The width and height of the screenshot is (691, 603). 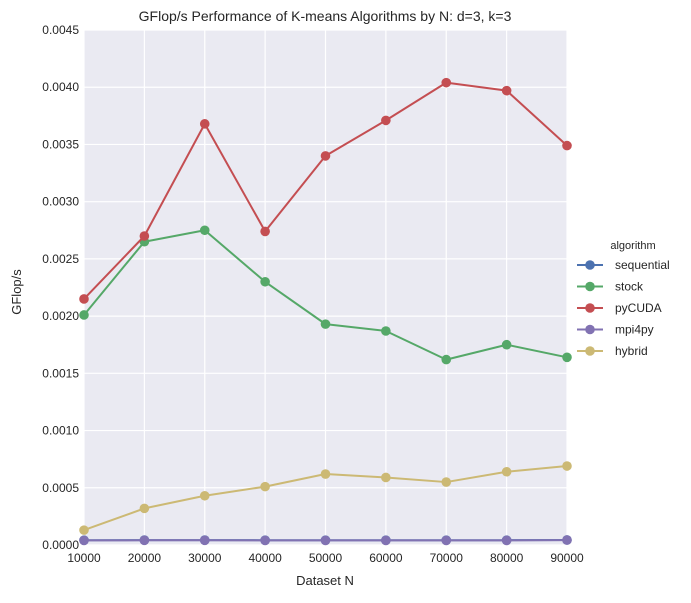 I want to click on legend-label: hybrid, so click(x=631, y=351).